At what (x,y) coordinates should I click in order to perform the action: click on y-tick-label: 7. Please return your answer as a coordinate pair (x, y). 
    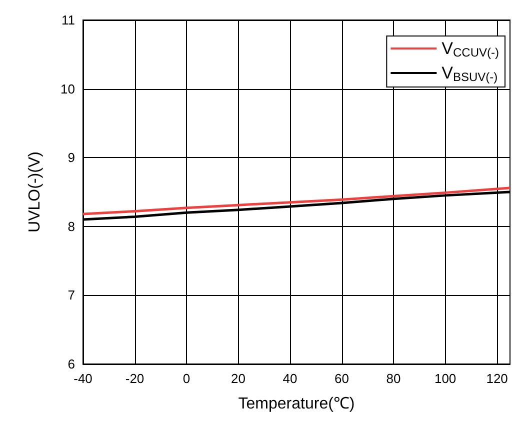
    Looking at the image, I should click on (71, 295).